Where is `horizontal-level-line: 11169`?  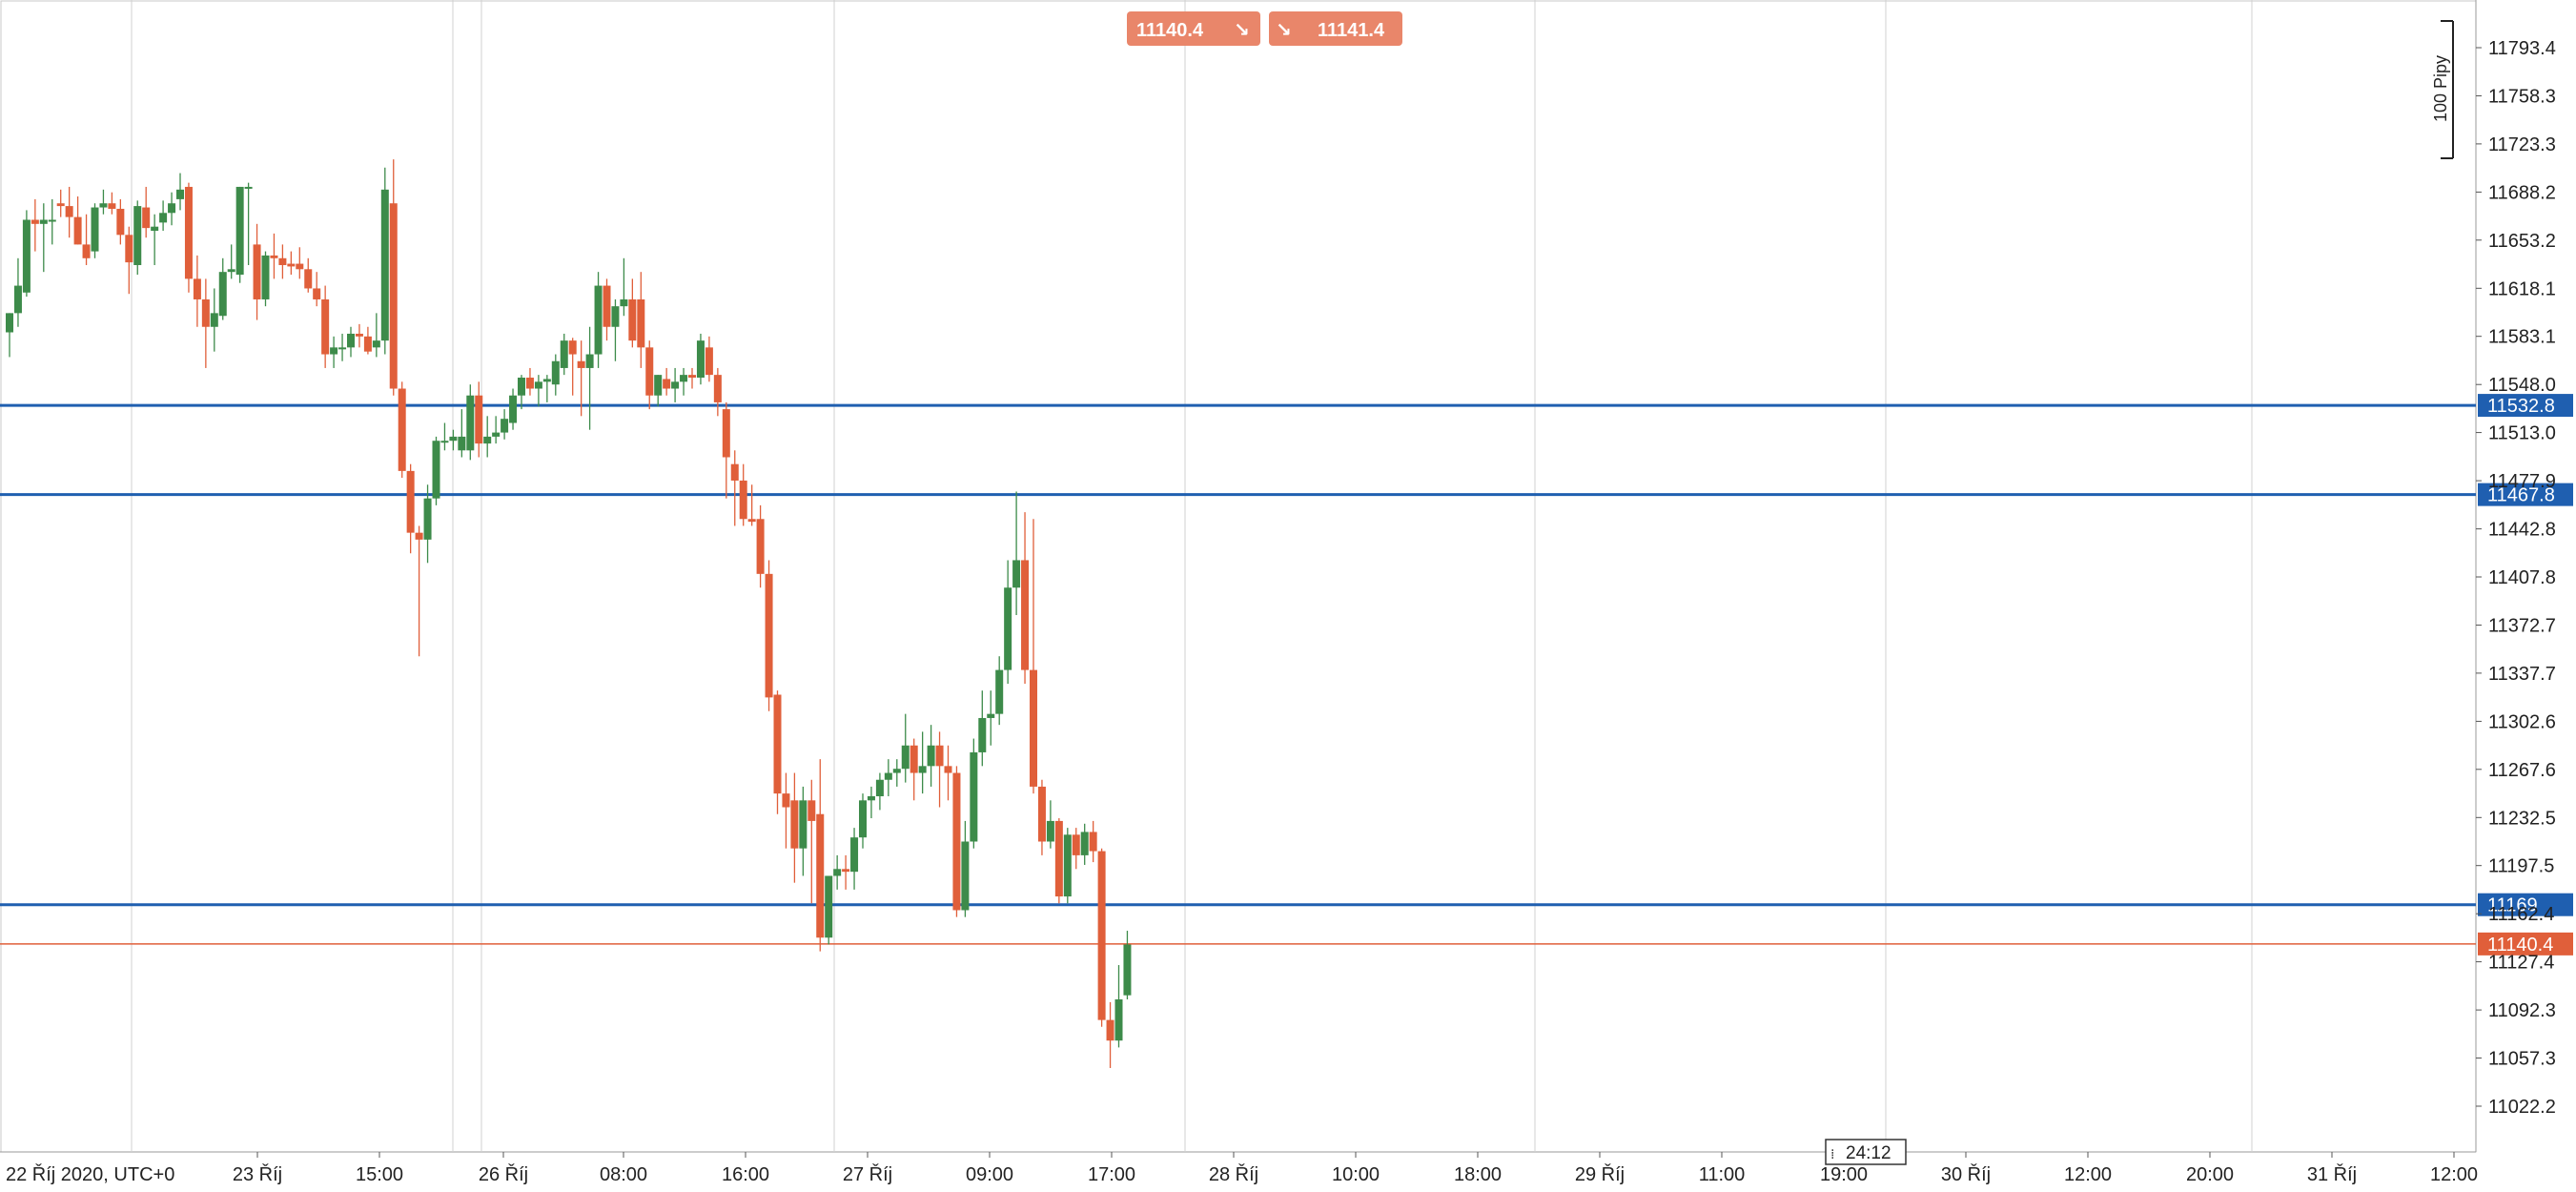
horizontal-level-line: 11169 is located at coordinates (1286, 905).